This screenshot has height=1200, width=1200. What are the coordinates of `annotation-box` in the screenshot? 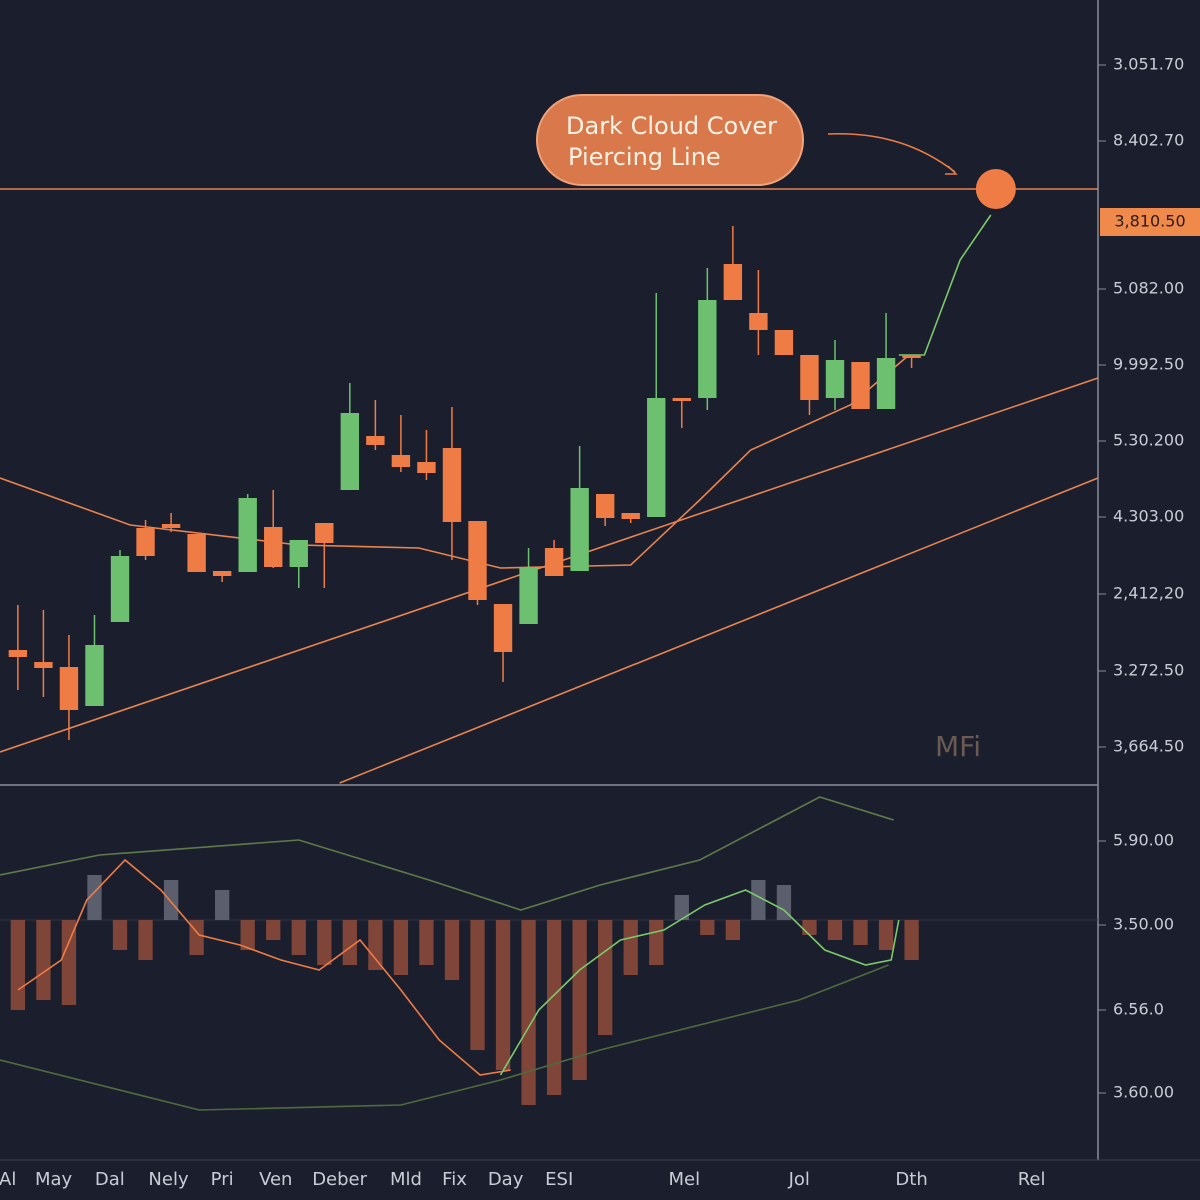 It's located at (670, 140).